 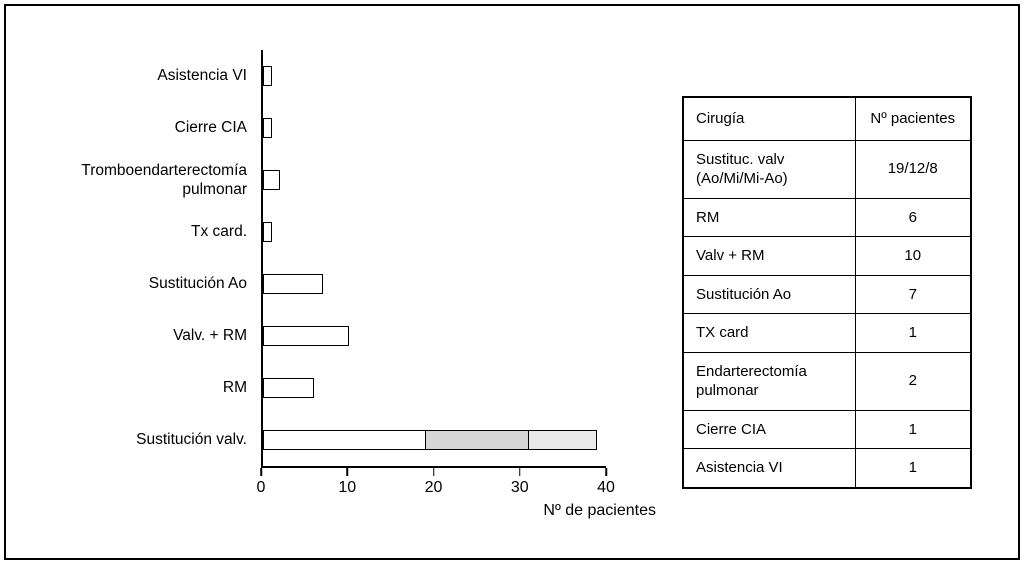 What do you see at coordinates (347, 487) in the screenshot?
I see `x-tick-label: 10` at bounding box center [347, 487].